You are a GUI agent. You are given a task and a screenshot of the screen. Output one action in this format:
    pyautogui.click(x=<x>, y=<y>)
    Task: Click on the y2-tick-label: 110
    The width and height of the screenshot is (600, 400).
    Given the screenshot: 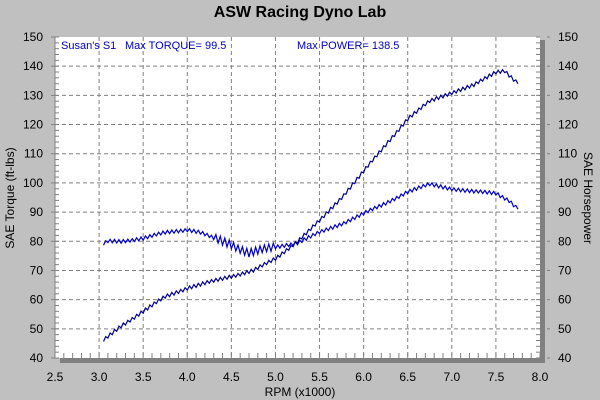 What is the action you would take?
    pyautogui.click(x=567, y=154)
    